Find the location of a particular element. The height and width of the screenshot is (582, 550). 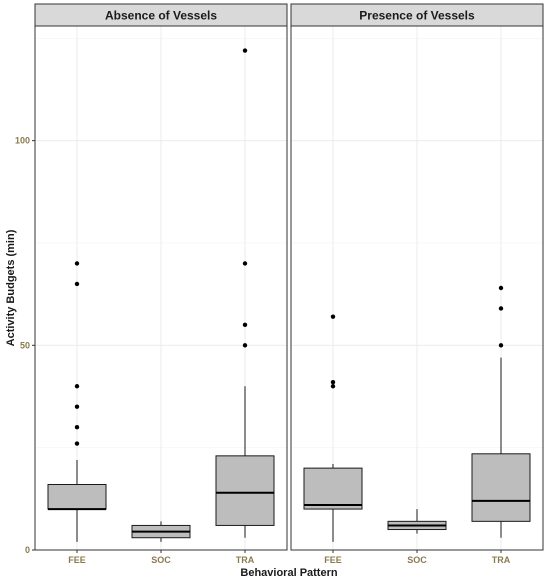

y-axis-title: Activity Budgets (min) is located at coordinates (11, 287).